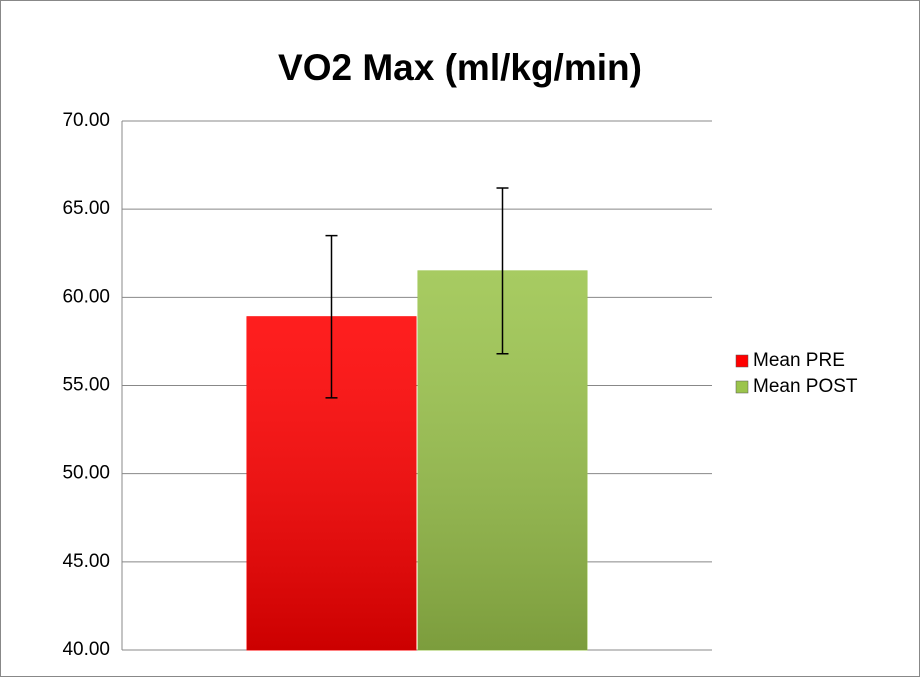  Describe the element at coordinates (86, 561) in the screenshot. I see `y-tick-label: 45.00` at that location.